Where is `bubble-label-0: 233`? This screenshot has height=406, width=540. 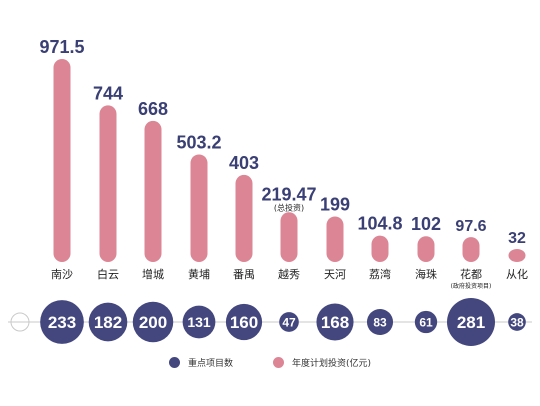
bubble-label-0: 233 is located at coordinates (62, 322).